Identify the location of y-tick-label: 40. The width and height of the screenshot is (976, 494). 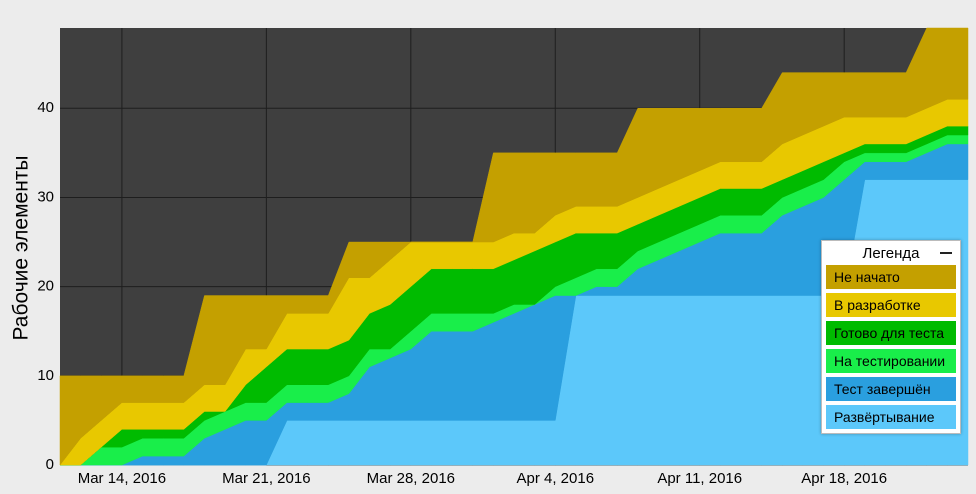
(45, 107).